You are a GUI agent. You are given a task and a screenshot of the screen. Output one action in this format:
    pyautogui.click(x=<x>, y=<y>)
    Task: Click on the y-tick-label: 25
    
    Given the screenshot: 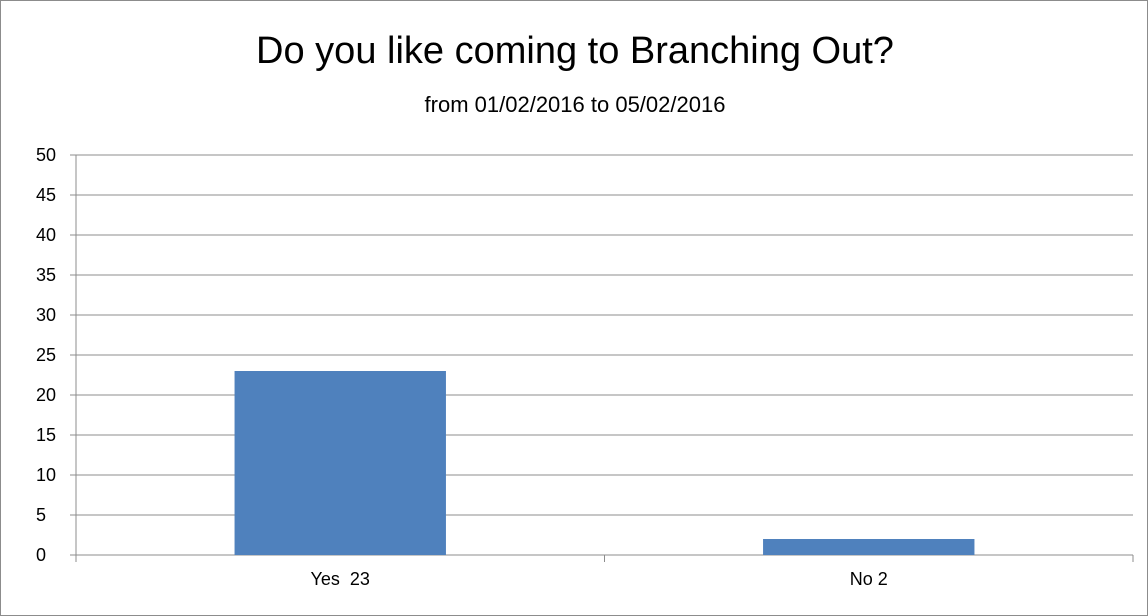 What is the action you would take?
    pyautogui.click(x=46, y=355)
    